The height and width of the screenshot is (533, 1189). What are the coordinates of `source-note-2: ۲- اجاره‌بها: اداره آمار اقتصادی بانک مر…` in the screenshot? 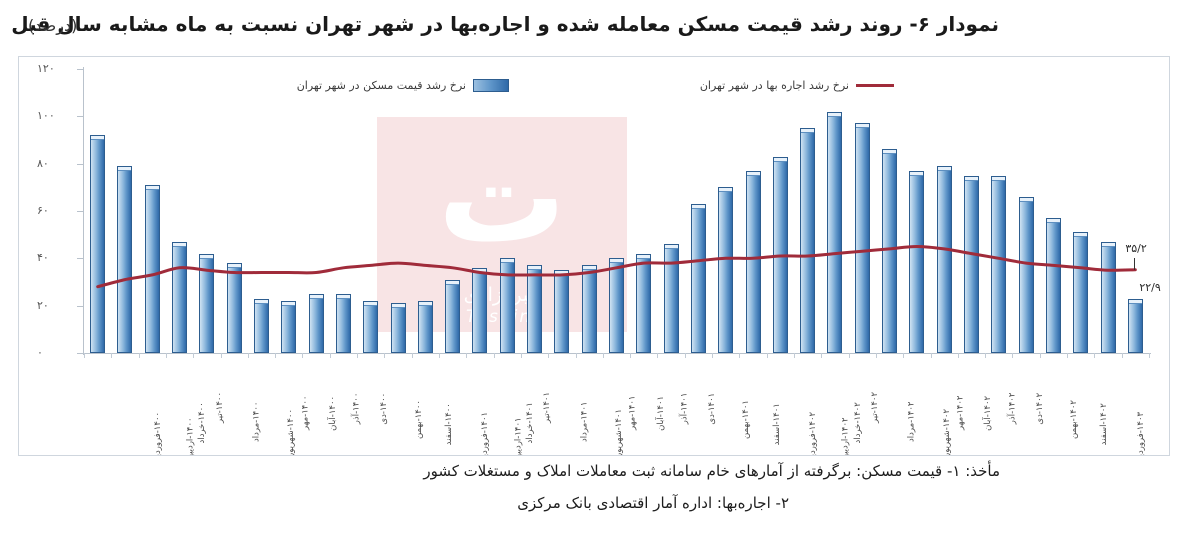 It's located at (653, 503).